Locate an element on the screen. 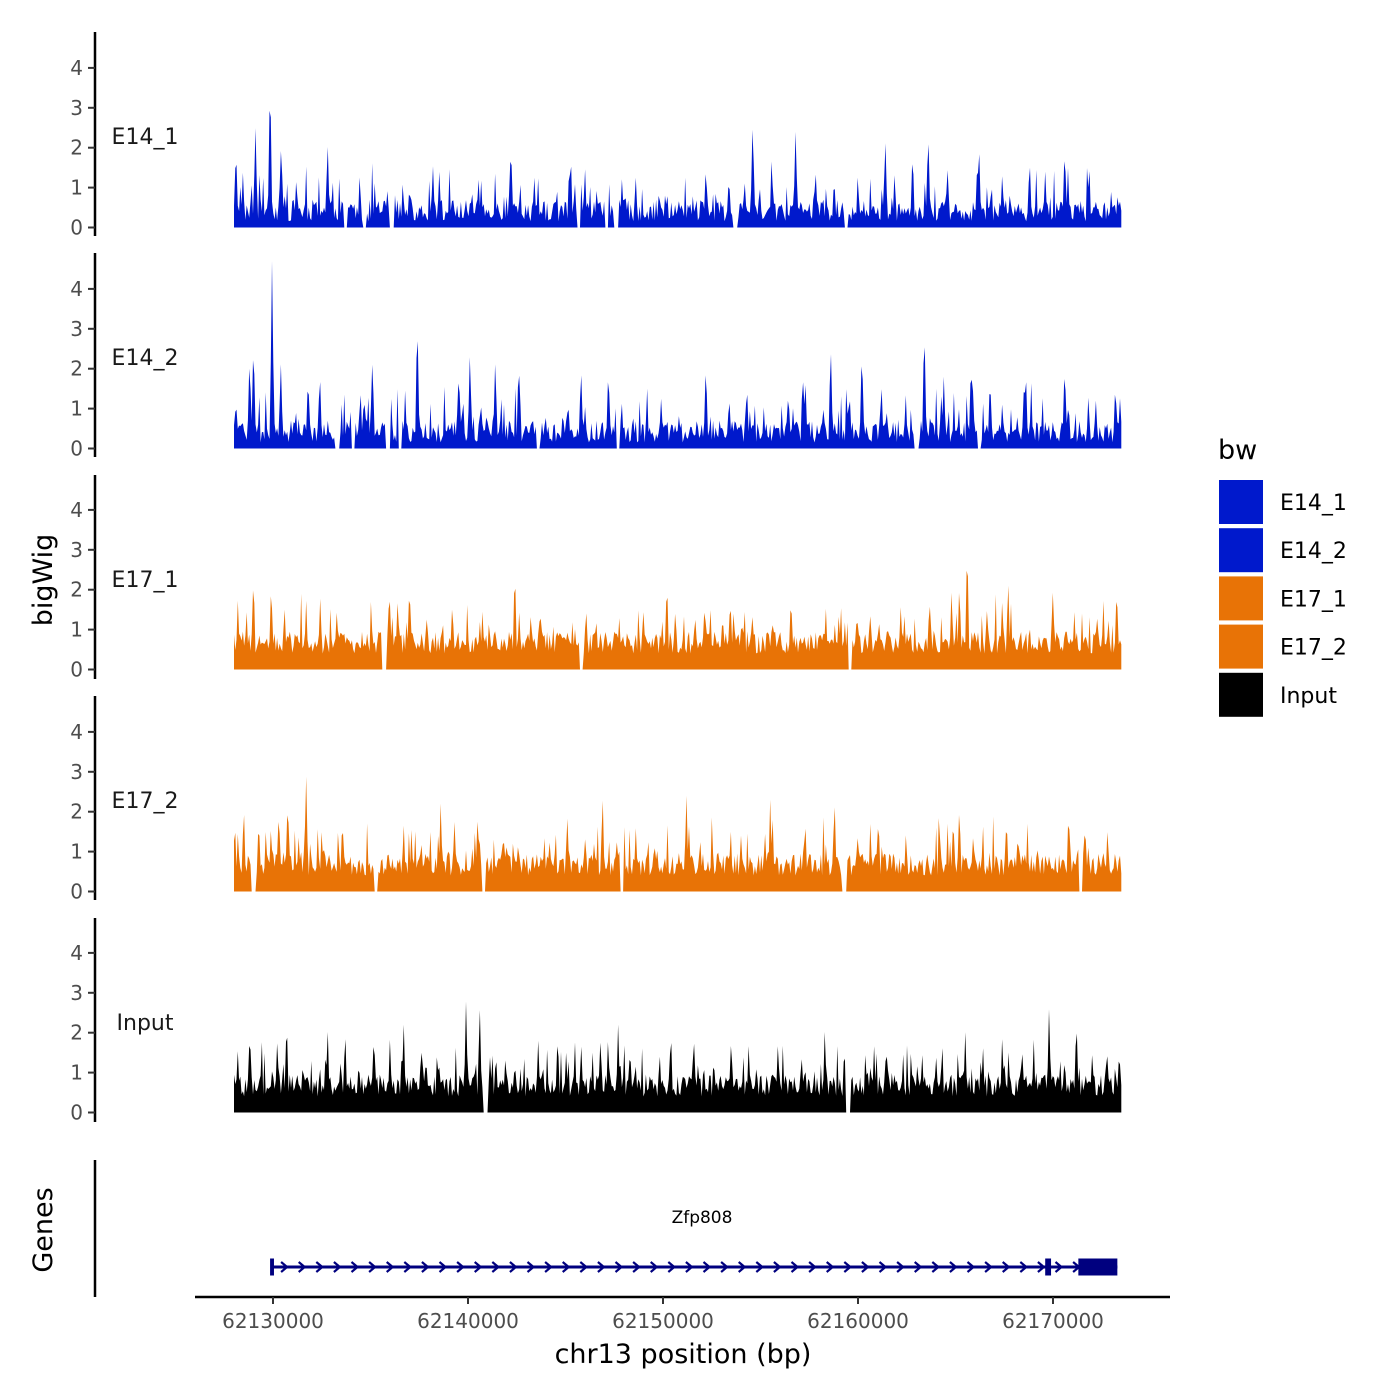 This screenshot has height=1400, width=1400. track-e14-2: 0 1 2 3 4 E14_2 is located at coordinates (596, 357).